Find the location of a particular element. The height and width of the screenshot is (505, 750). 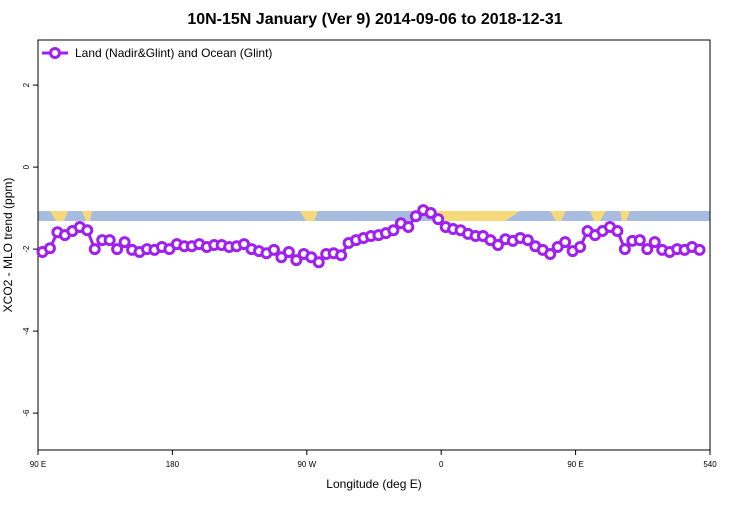

y-tick-label: 0 is located at coordinates (26, 166).